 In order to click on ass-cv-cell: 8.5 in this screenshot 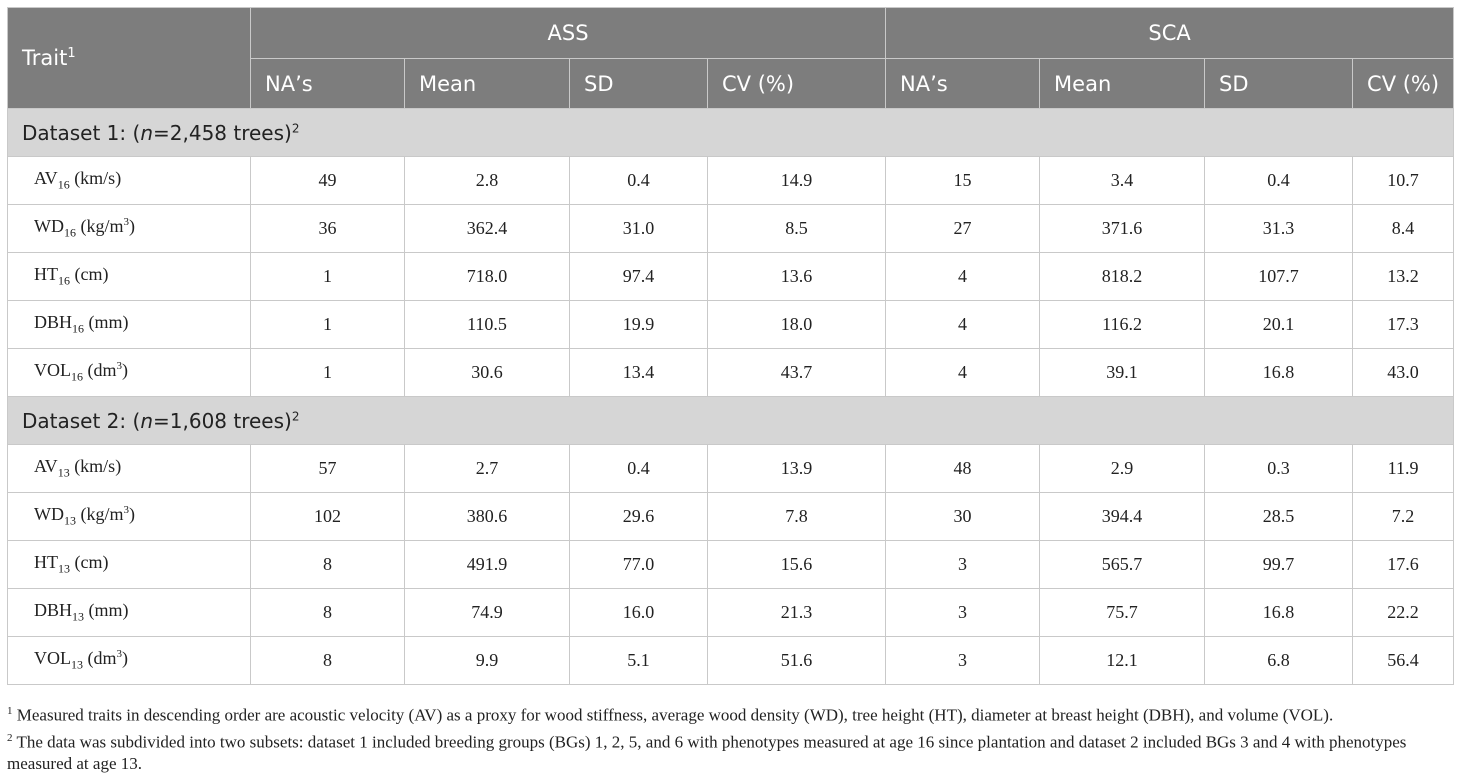, I will do `click(796, 228)`.